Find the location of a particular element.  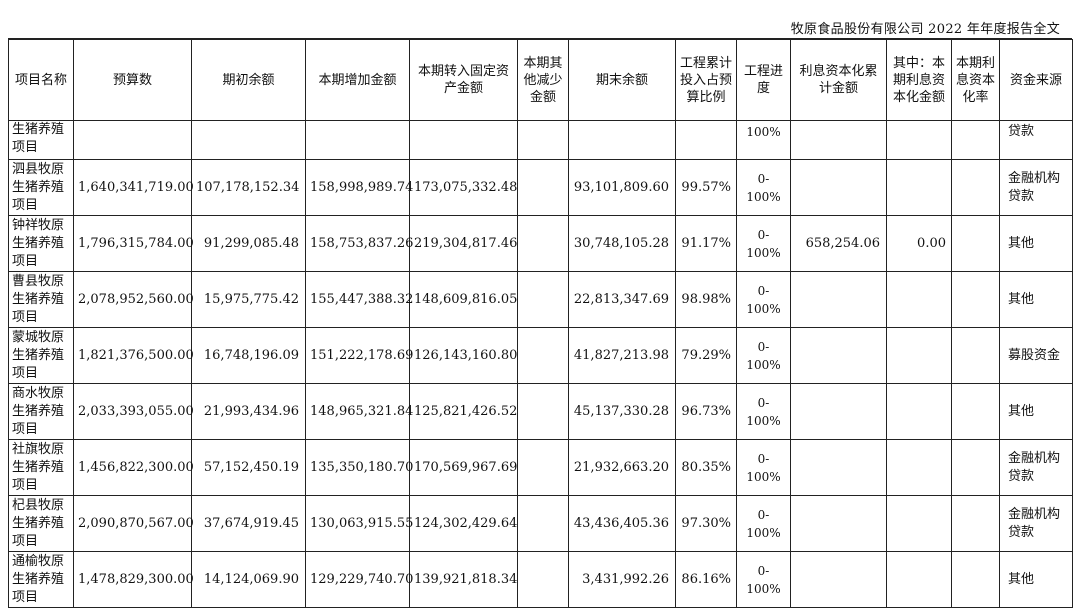

page-header: 牧原食品股份有限公司 2022 年年度报告全文 is located at coordinates (925, 29).